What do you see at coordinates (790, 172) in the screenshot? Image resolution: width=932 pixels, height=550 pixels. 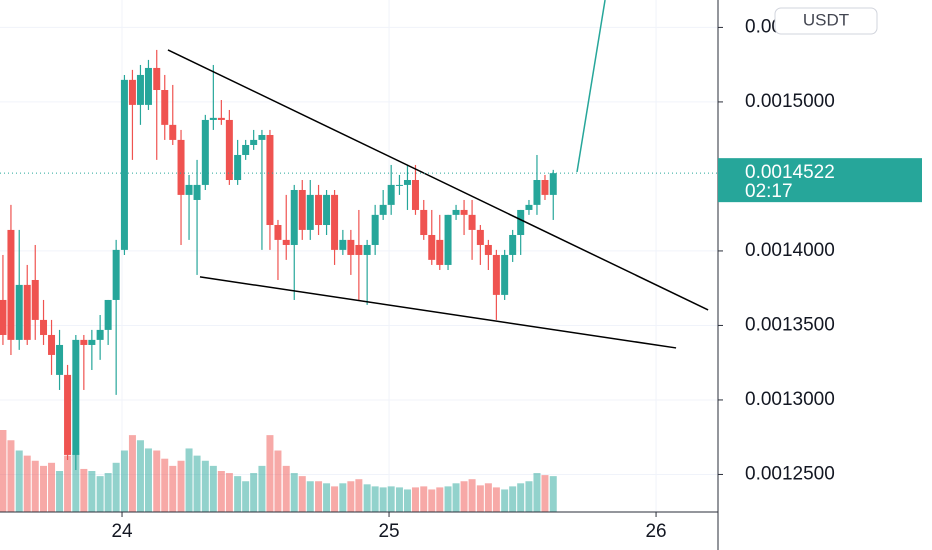 I see `last-price-label: 0.0014522` at bounding box center [790, 172].